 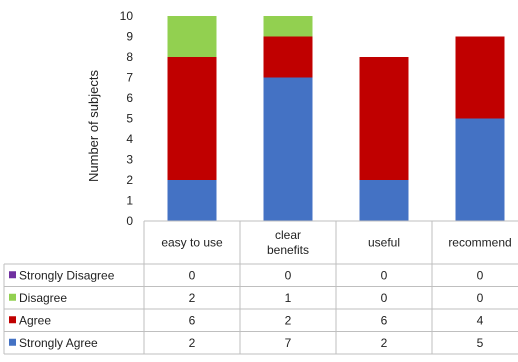 I want to click on y-tick-label: 8, so click(x=129, y=57).